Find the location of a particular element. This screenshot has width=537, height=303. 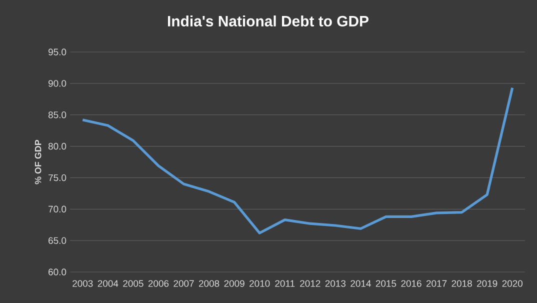

x-tick-label: 2004 is located at coordinates (108, 283).